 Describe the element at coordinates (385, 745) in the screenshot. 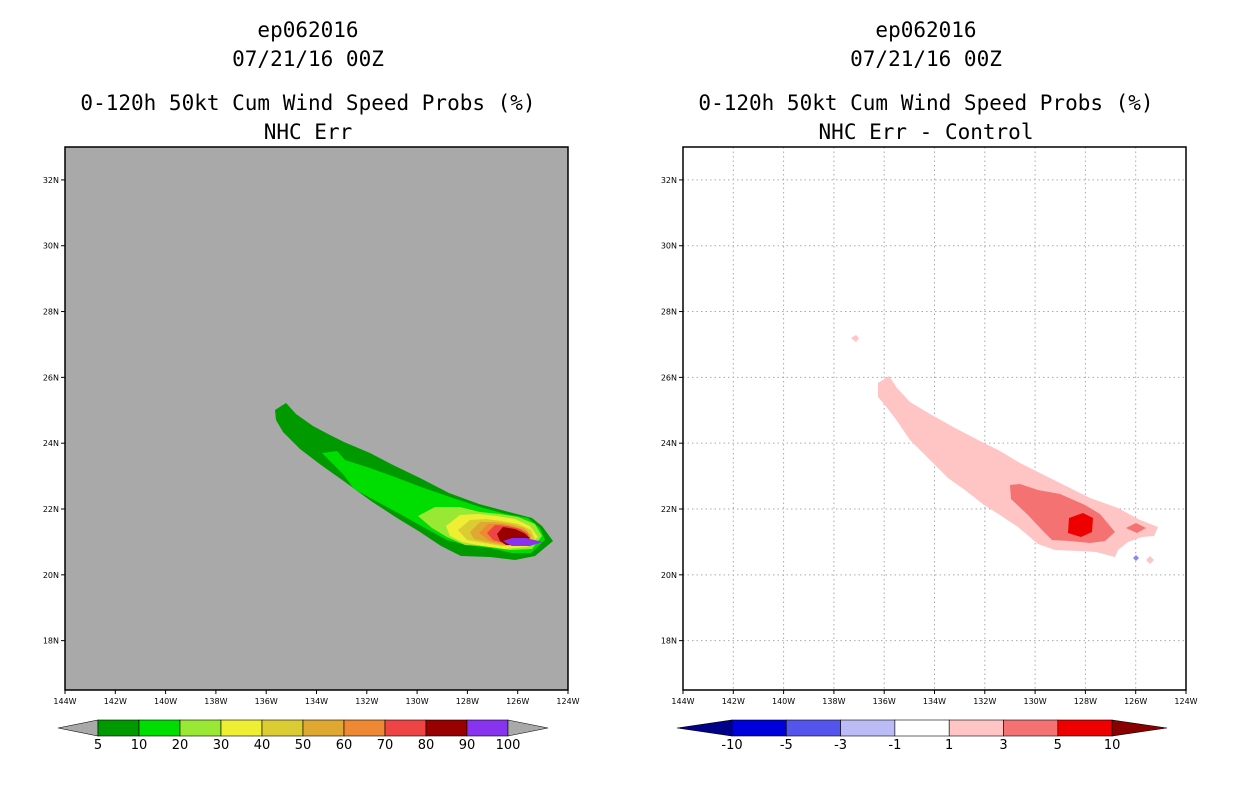

I see `colorbar-label: 70` at that location.